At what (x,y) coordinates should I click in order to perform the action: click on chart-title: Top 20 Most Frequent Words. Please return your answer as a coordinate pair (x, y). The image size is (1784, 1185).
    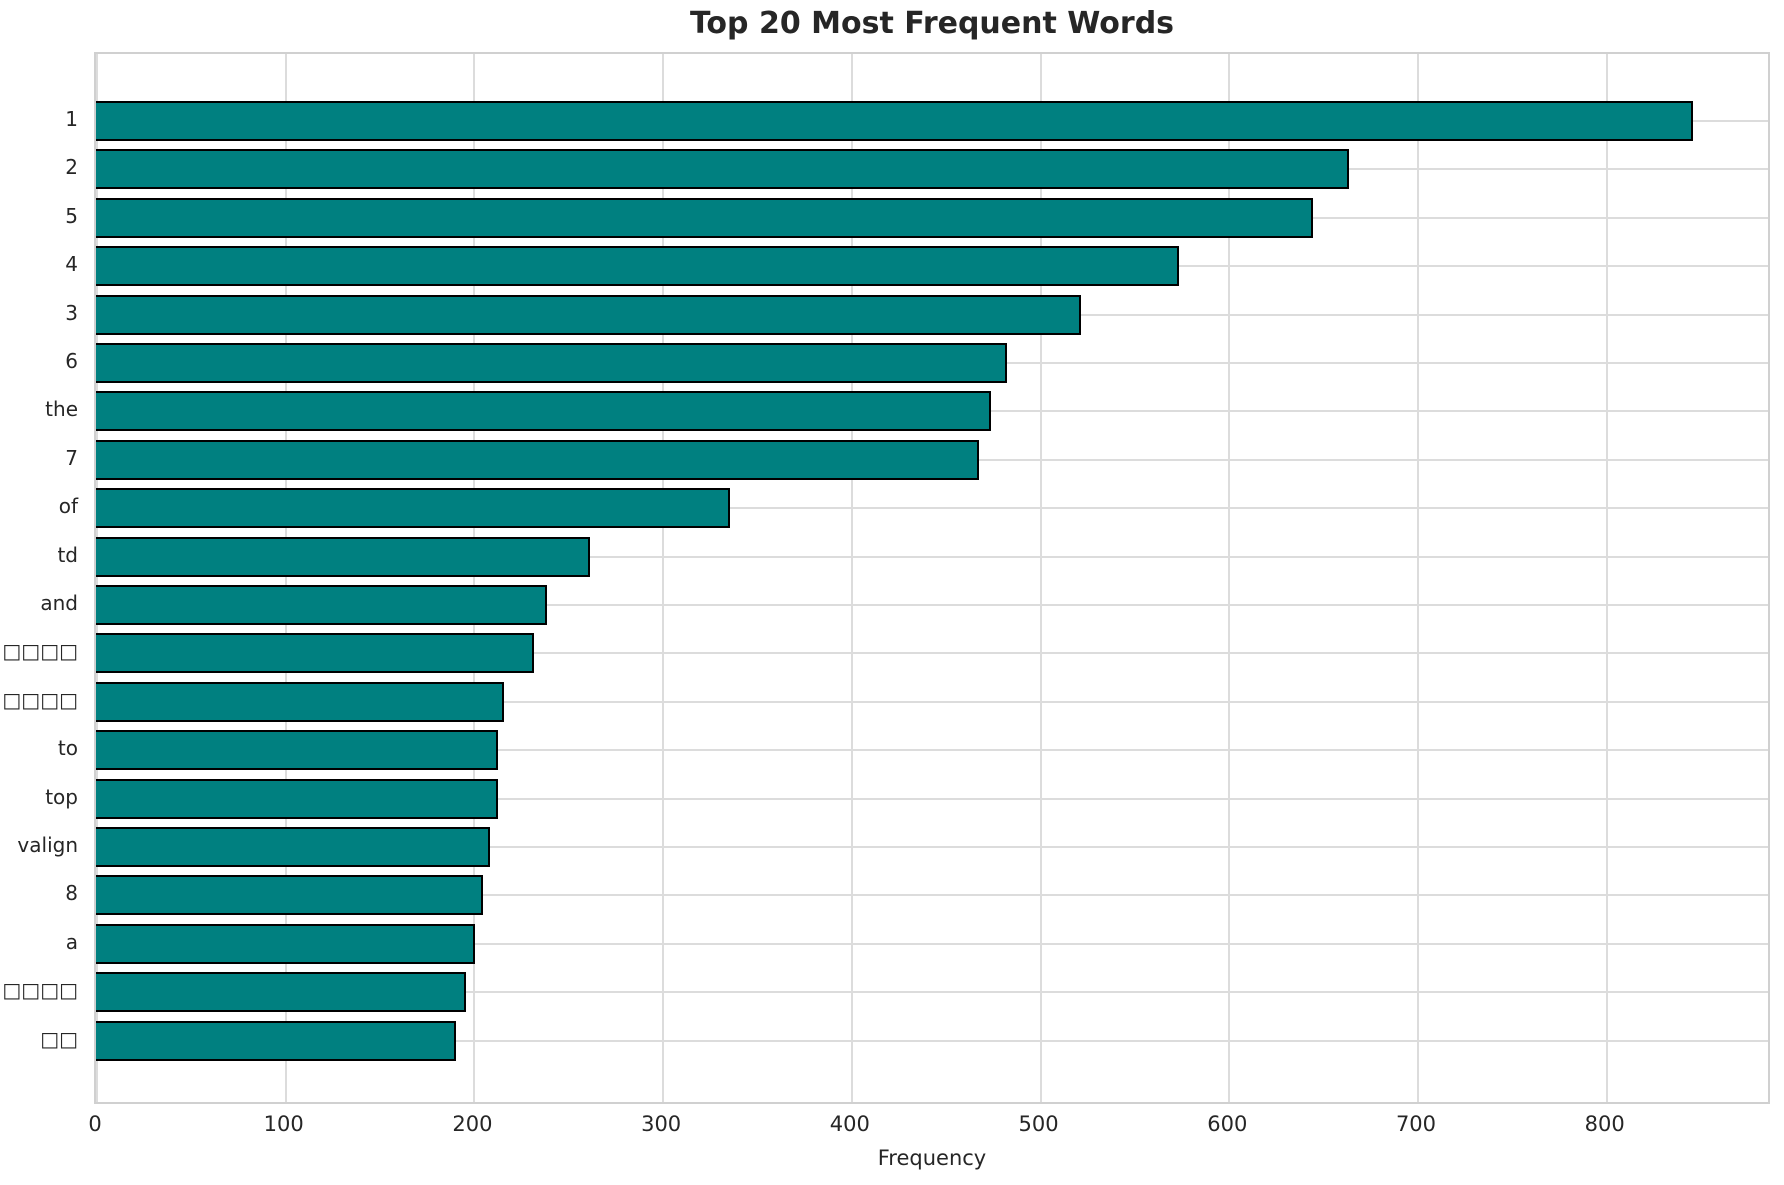
    Looking at the image, I should click on (932, 23).